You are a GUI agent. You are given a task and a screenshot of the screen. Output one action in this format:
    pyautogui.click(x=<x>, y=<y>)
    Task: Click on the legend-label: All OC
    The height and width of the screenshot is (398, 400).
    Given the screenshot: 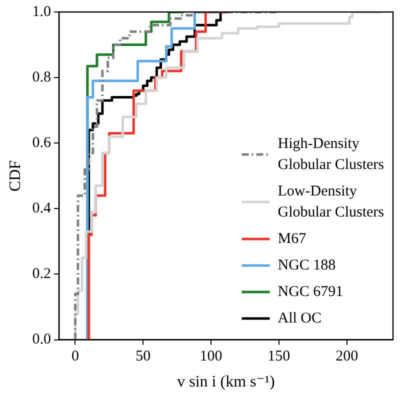 What is the action you would take?
    pyautogui.click(x=300, y=318)
    